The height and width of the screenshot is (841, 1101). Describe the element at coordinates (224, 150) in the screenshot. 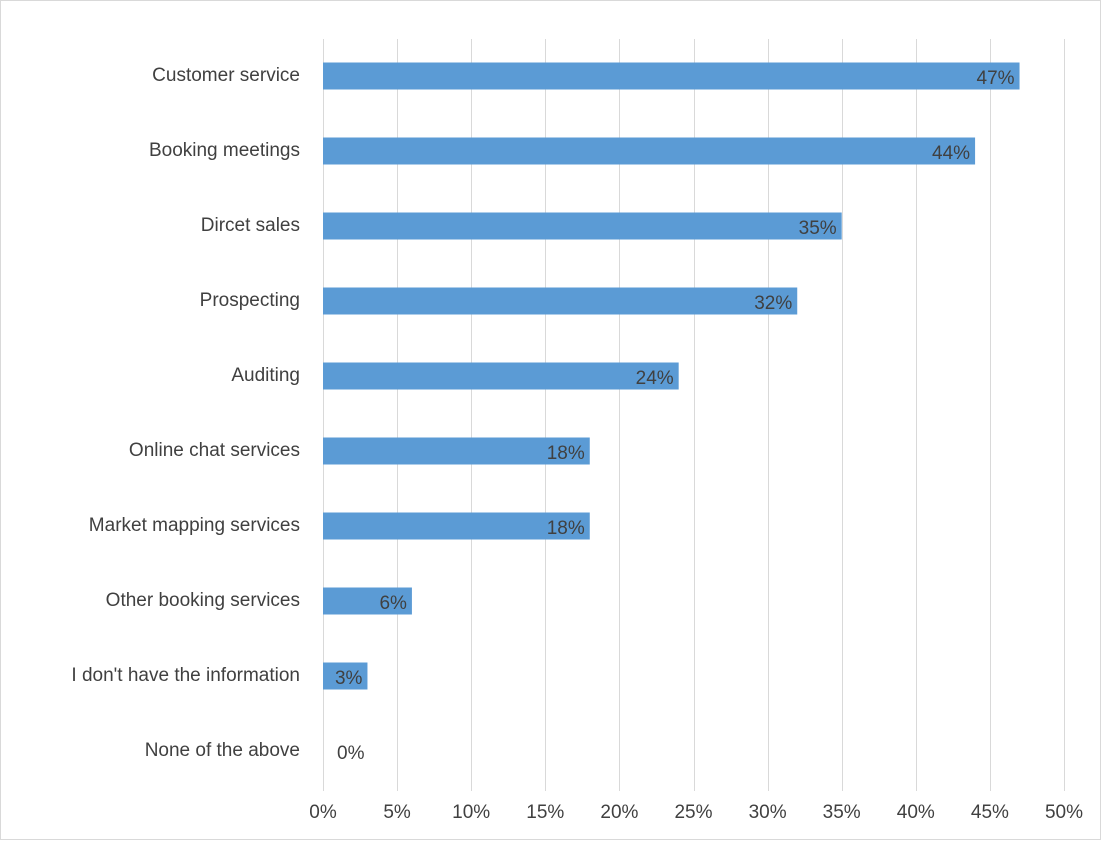

I see `category-label: Booking meetings` at that location.